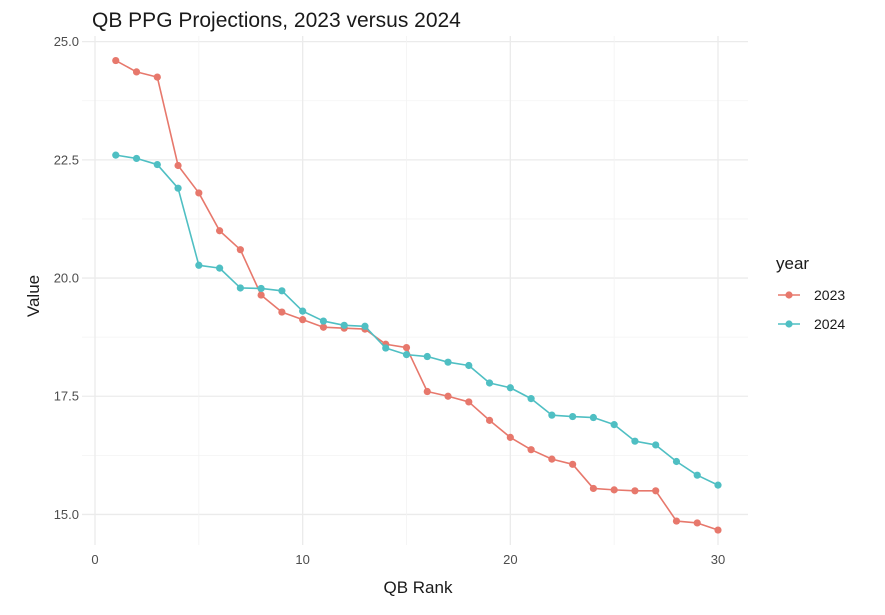 This screenshot has height=615, width=885. I want to click on y-tick-label: 15.0, so click(66, 514).